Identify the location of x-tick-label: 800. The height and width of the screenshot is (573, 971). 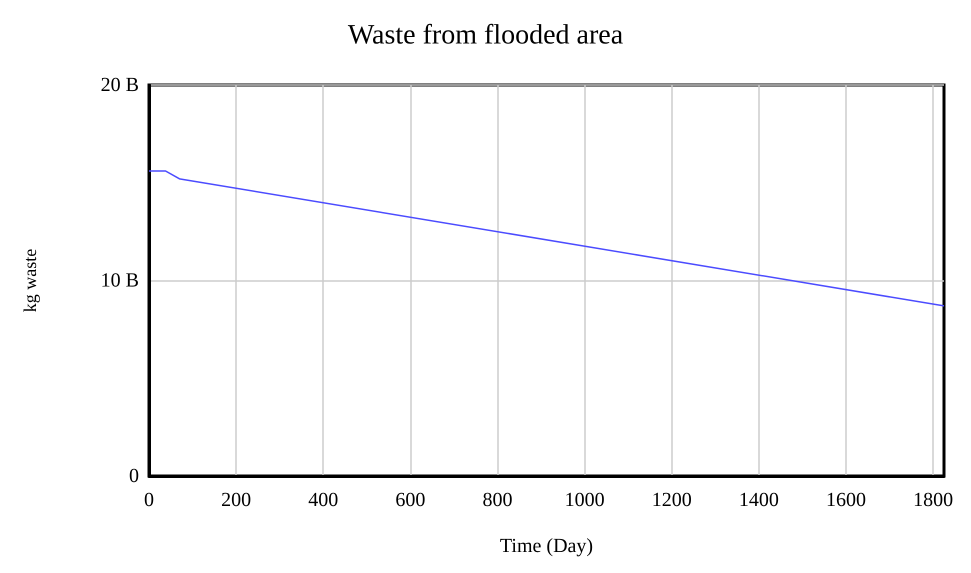
(497, 500).